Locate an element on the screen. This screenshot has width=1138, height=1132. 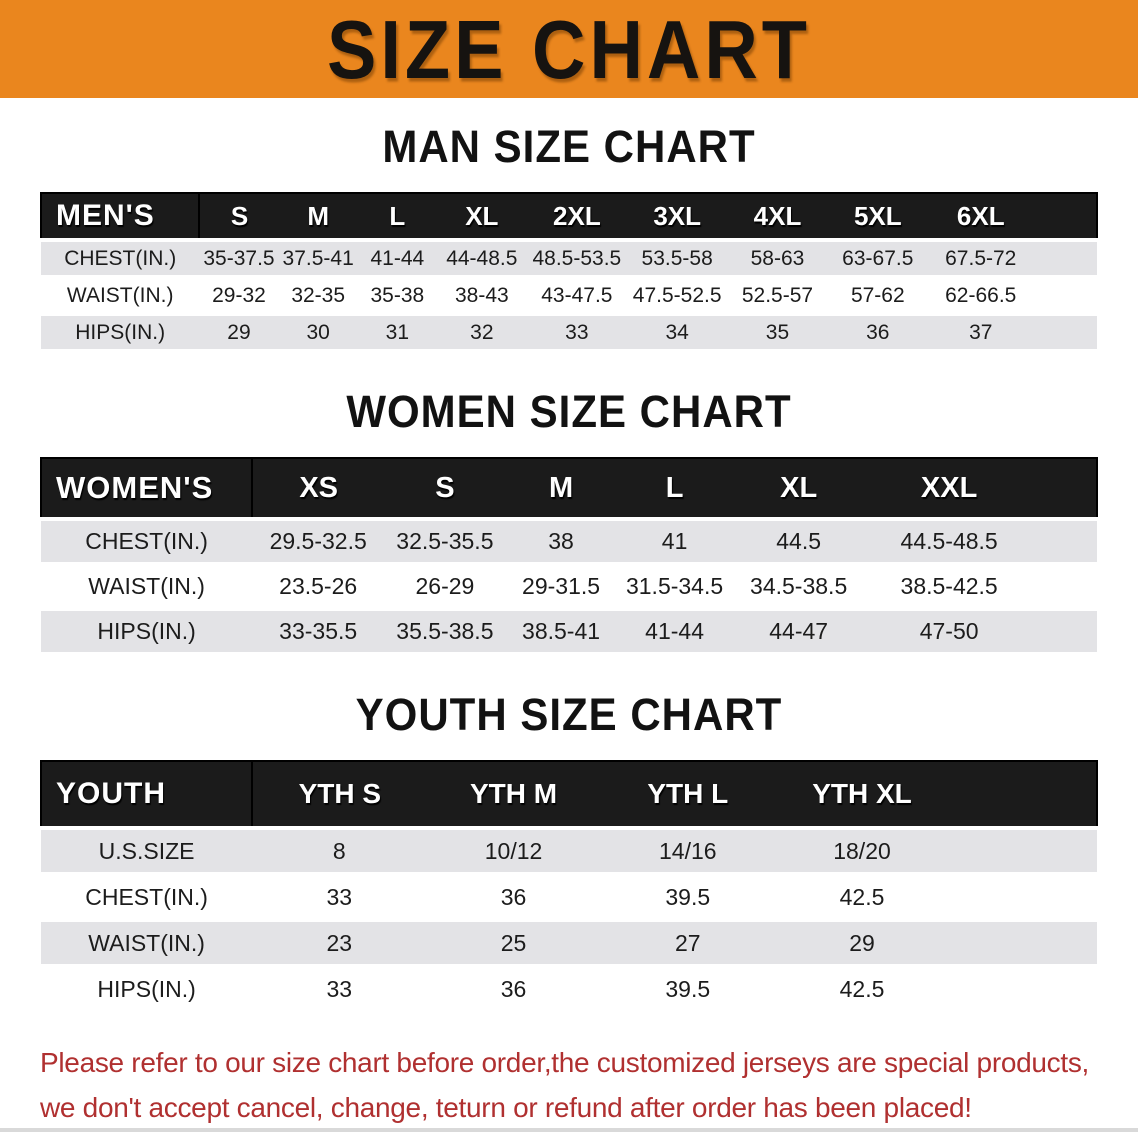
size-value: 29-32 is located at coordinates (239, 296).